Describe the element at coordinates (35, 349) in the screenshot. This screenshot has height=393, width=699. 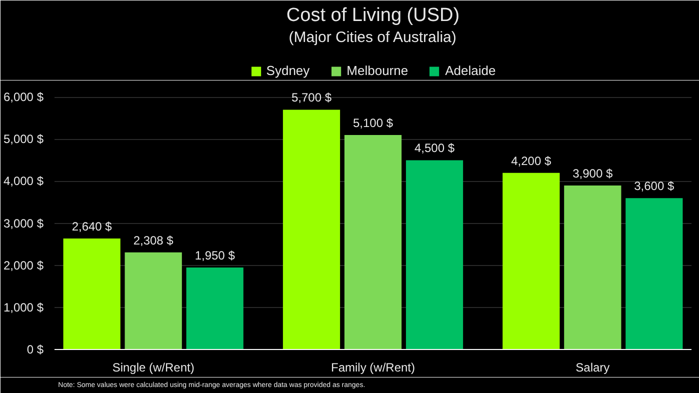
I see `y-tick-label: 0 $` at that location.